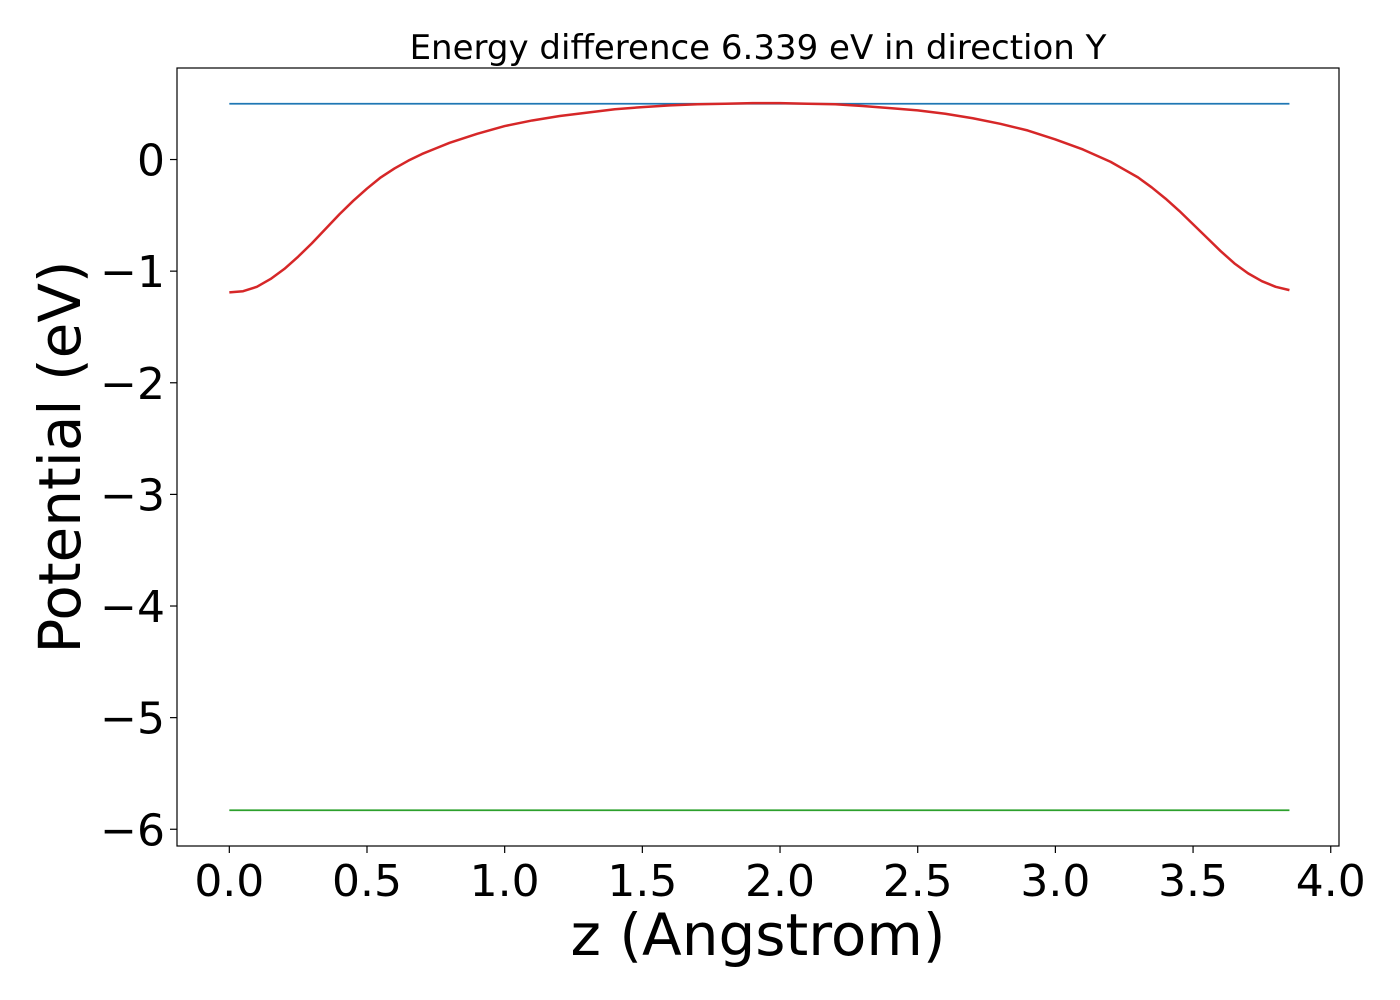 The height and width of the screenshot is (1000, 1400). I want to click on x-tick-label: 1.0, so click(505, 881).